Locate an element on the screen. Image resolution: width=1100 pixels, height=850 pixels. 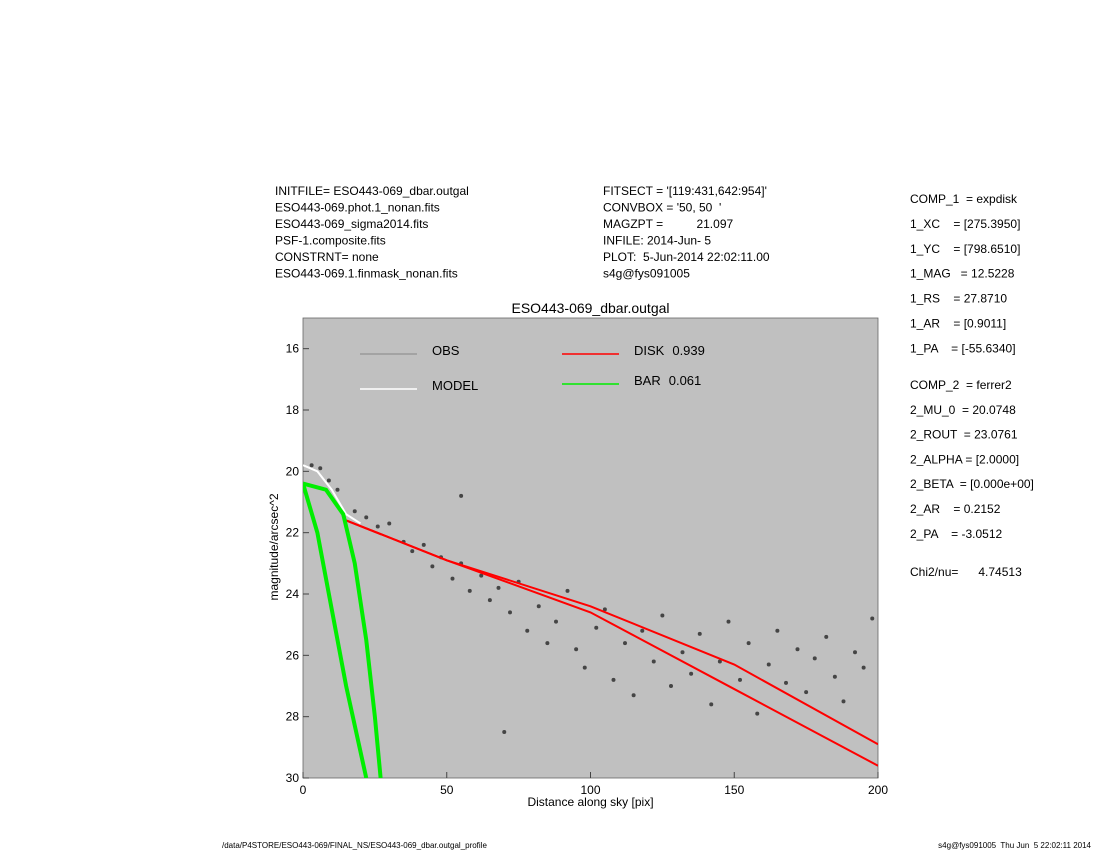
y-tick-label: 16 is located at coordinates (293, 349).